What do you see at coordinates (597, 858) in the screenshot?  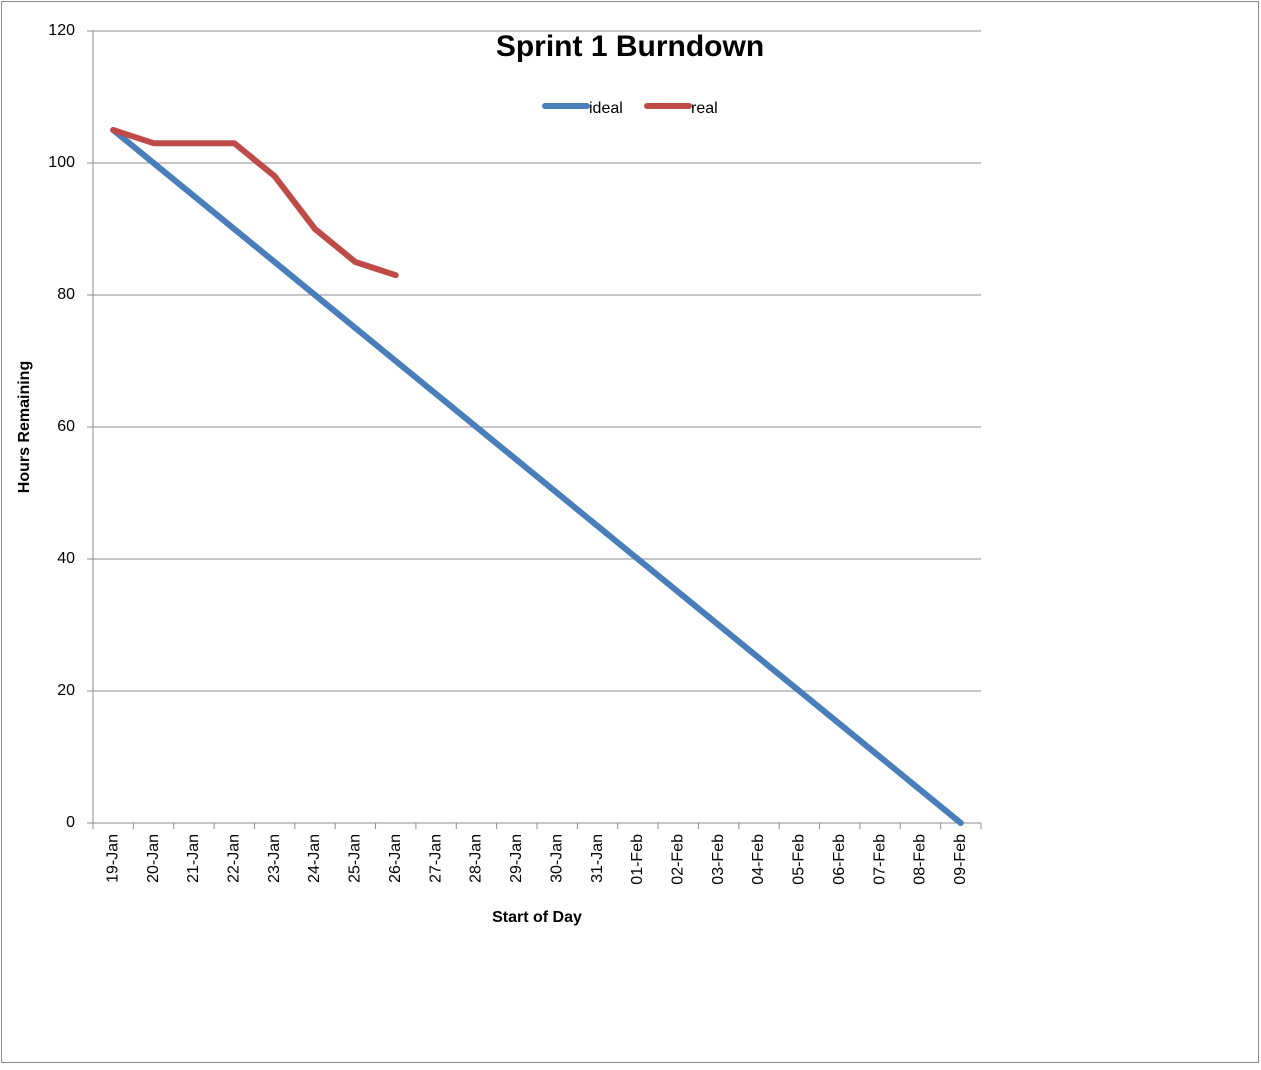 I see `x-tick-label: 31-Jan` at bounding box center [597, 858].